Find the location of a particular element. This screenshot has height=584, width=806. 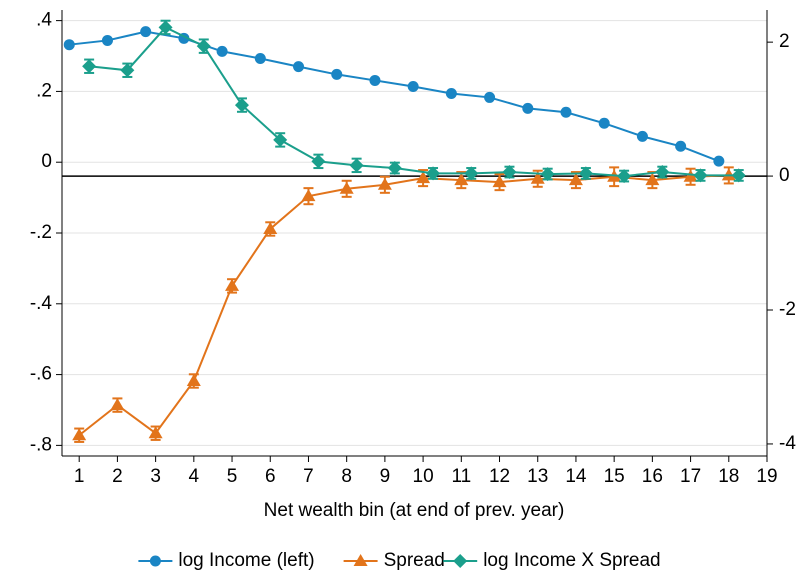

y2-tick-label: 2 is located at coordinates (784, 41).